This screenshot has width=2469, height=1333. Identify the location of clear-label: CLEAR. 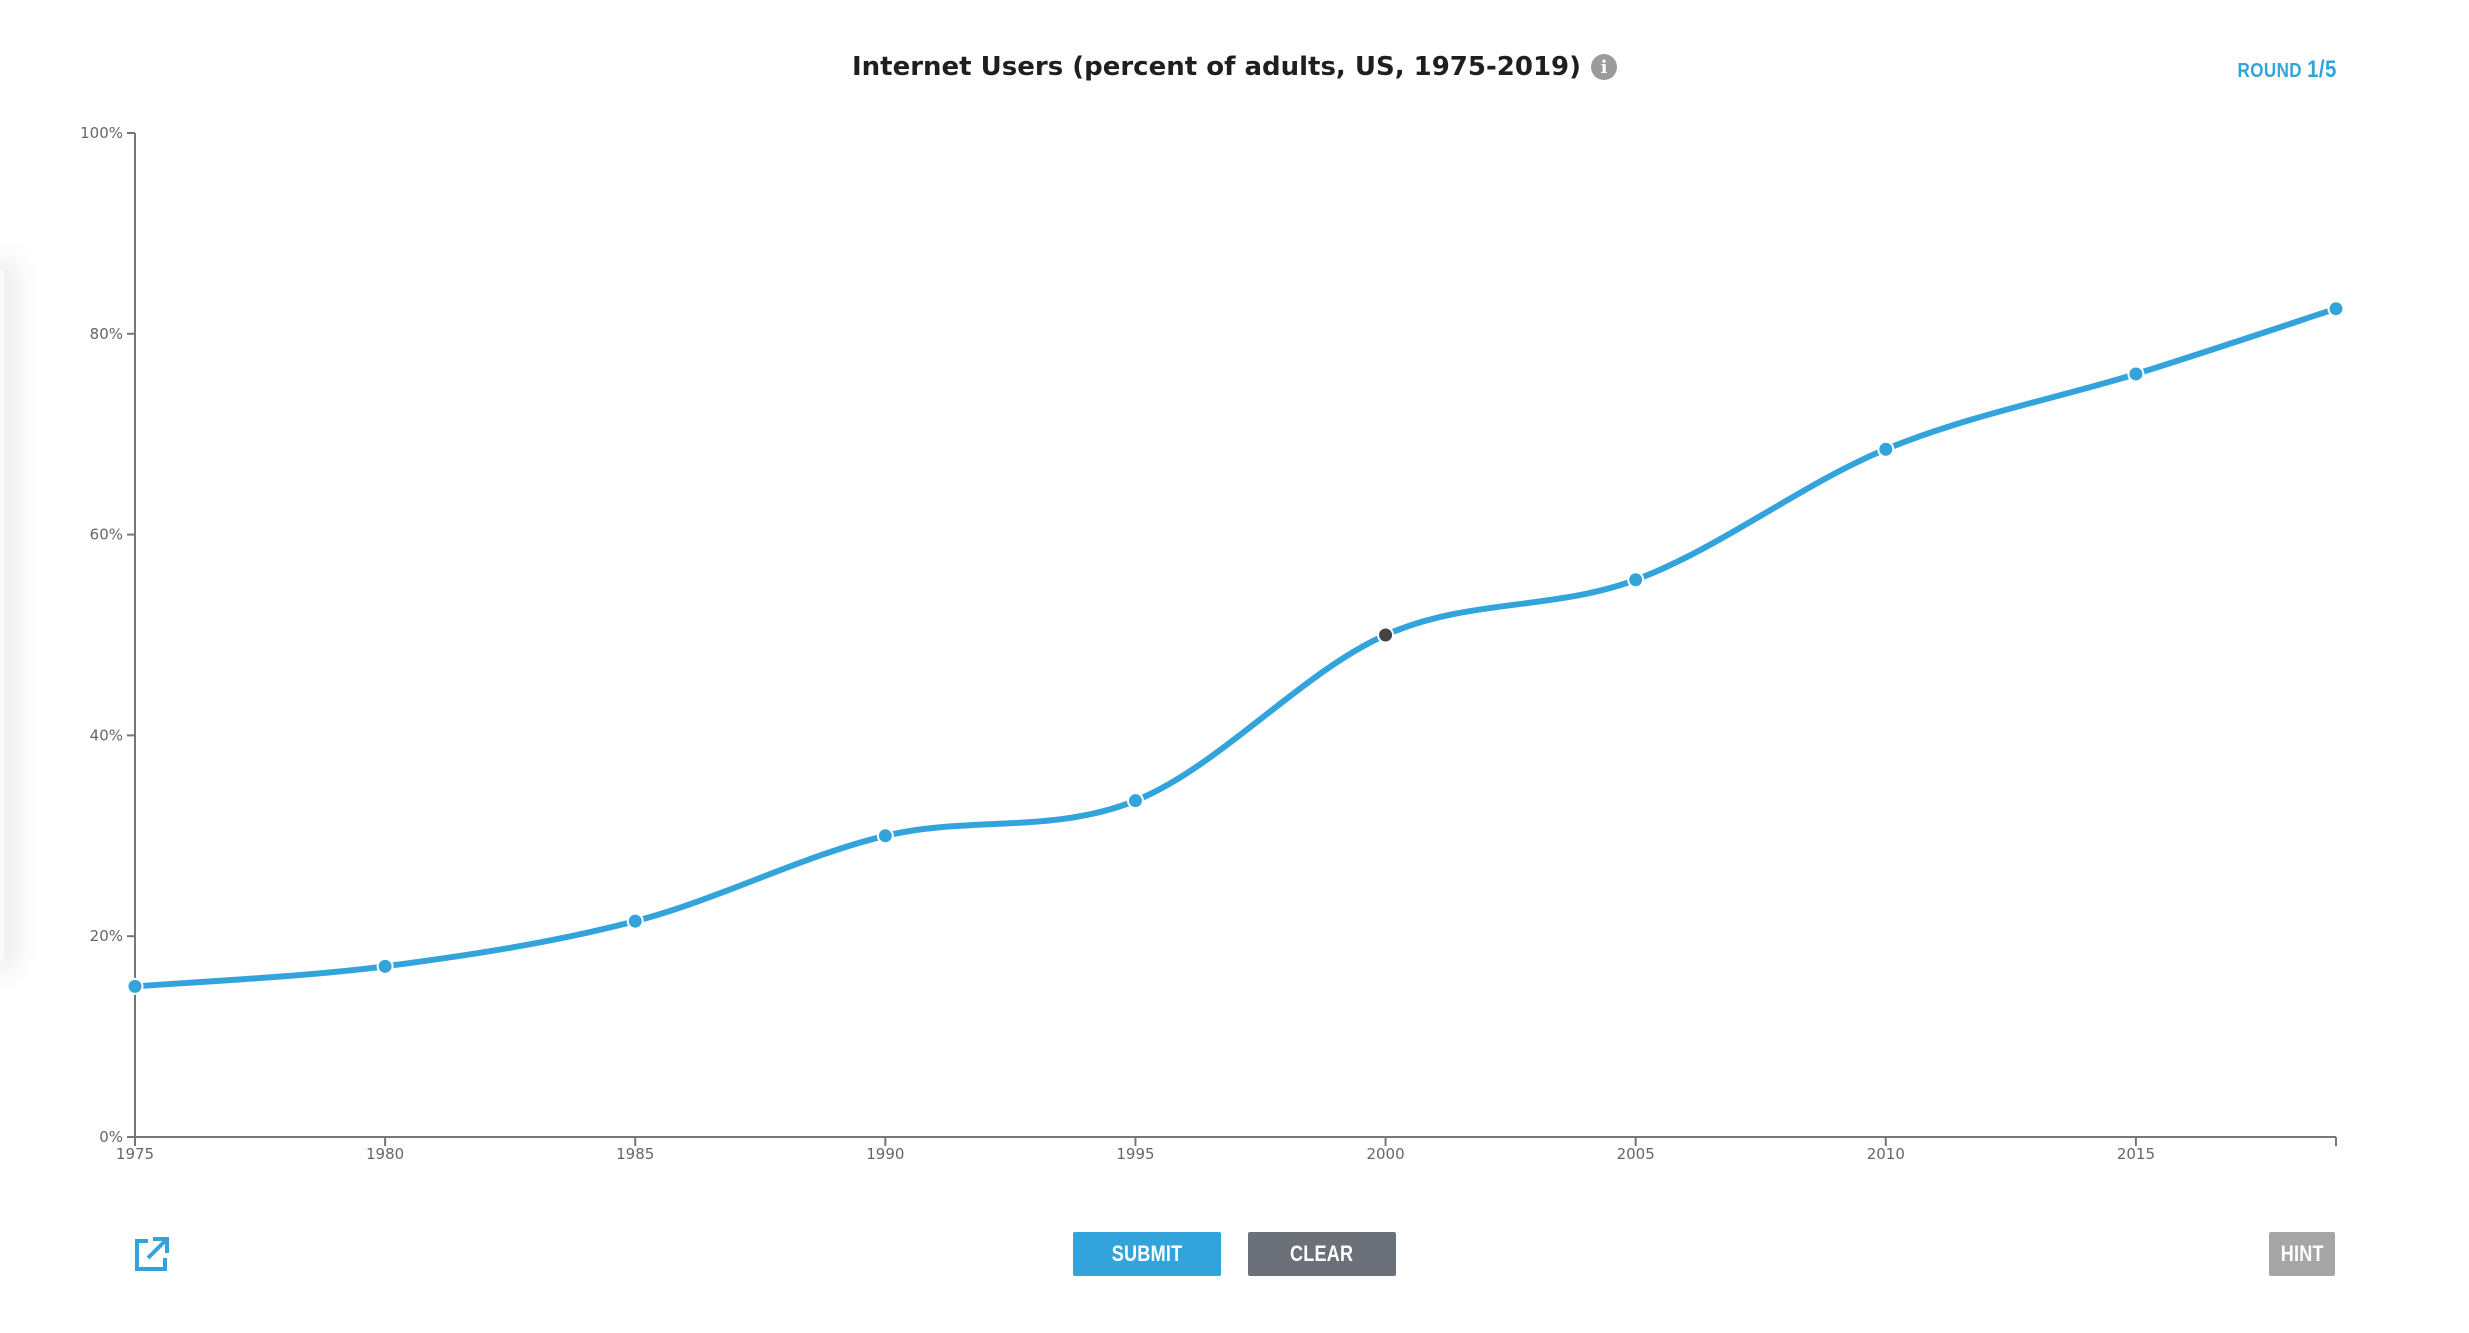
(1322, 1253).